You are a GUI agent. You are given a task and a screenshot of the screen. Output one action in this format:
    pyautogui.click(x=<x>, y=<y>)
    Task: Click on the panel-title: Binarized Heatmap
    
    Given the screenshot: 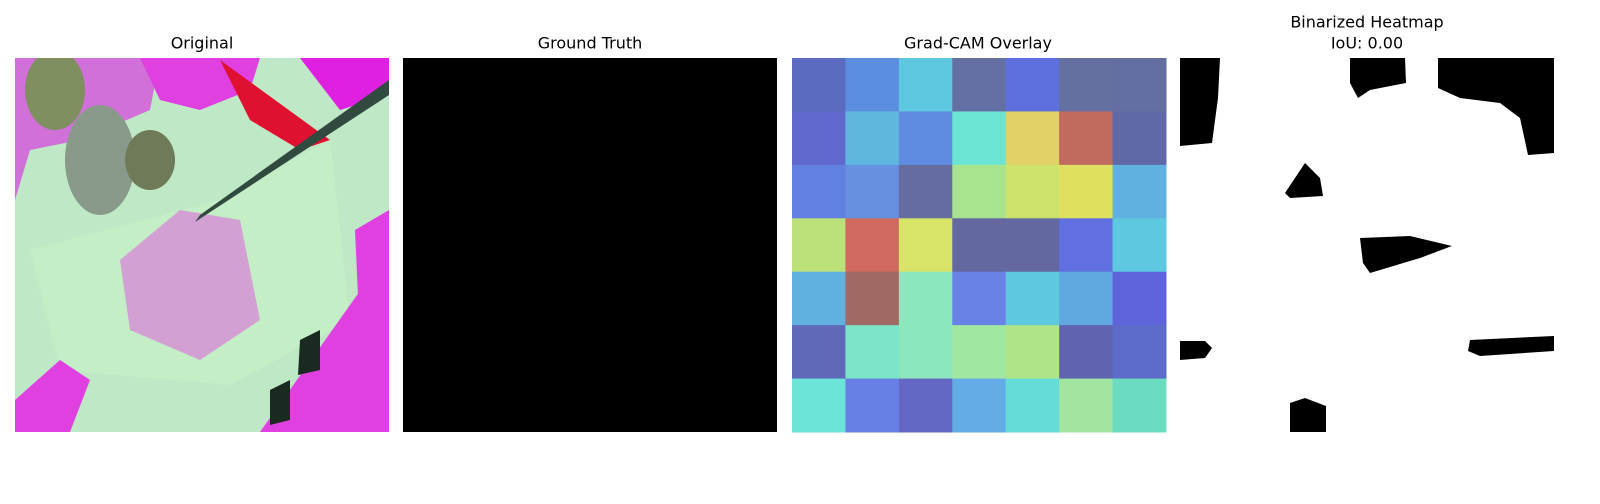 What is the action you would take?
    pyautogui.click(x=1366, y=22)
    